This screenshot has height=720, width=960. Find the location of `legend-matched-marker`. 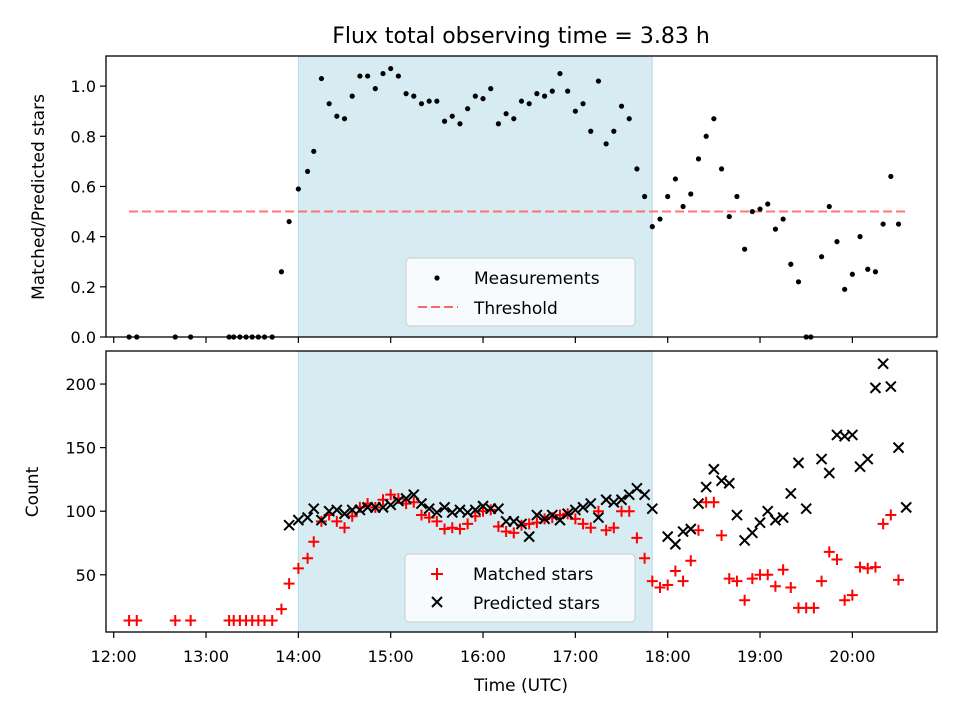

legend-matched-marker is located at coordinates (437, 574).